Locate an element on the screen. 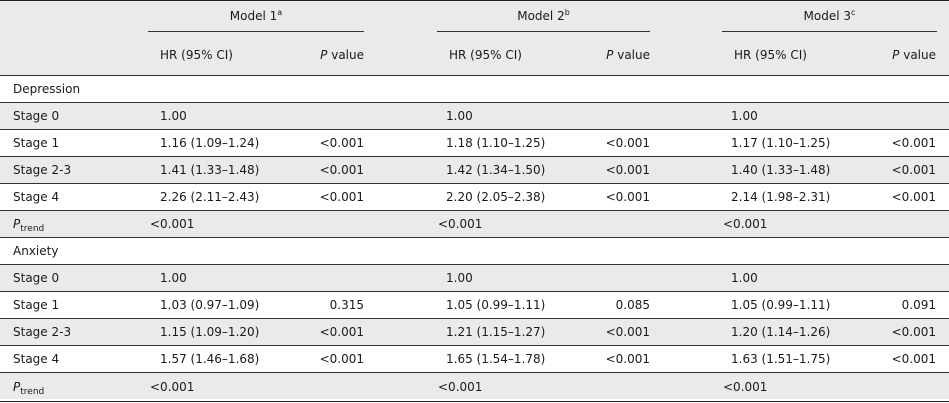 This screenshot has height=403, width=949. section-title-depression: Depression is located at coordinates (47, 89).